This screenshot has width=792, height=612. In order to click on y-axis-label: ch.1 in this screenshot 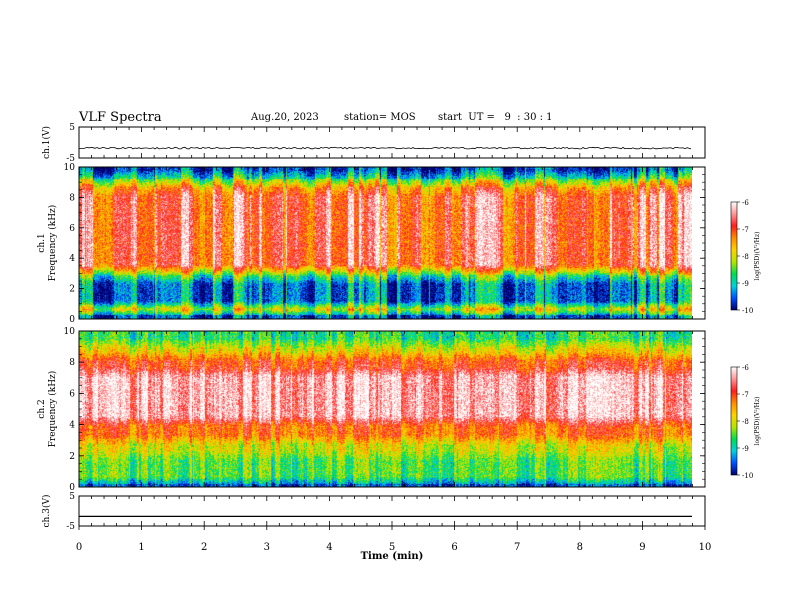, I will do `click(42, 242)`.